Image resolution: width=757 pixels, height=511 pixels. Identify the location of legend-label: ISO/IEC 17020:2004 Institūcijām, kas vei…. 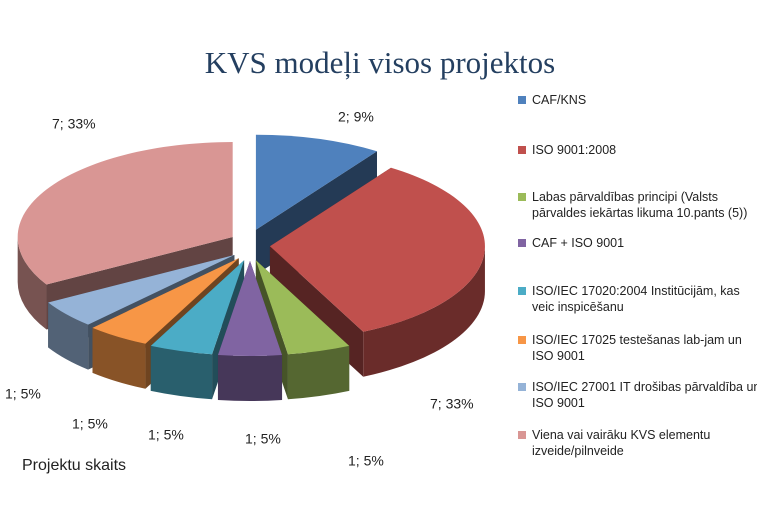
(636, 299).